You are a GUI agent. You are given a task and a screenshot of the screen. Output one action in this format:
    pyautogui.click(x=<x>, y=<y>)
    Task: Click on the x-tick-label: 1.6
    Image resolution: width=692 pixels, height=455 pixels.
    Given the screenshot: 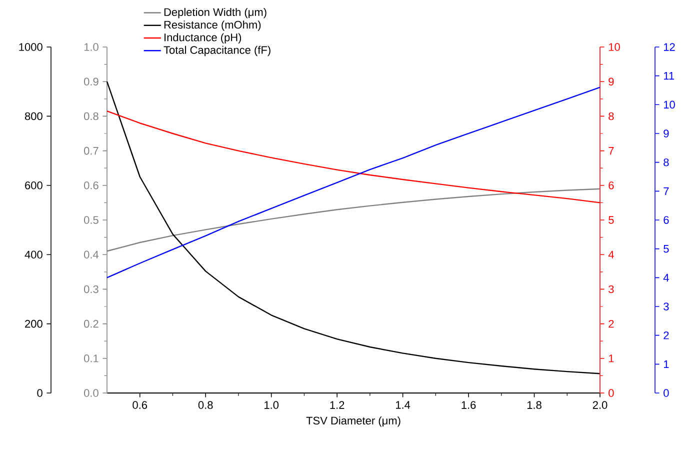 What is the action you would take?
    pyautogui.click(x=469, y=405)
    